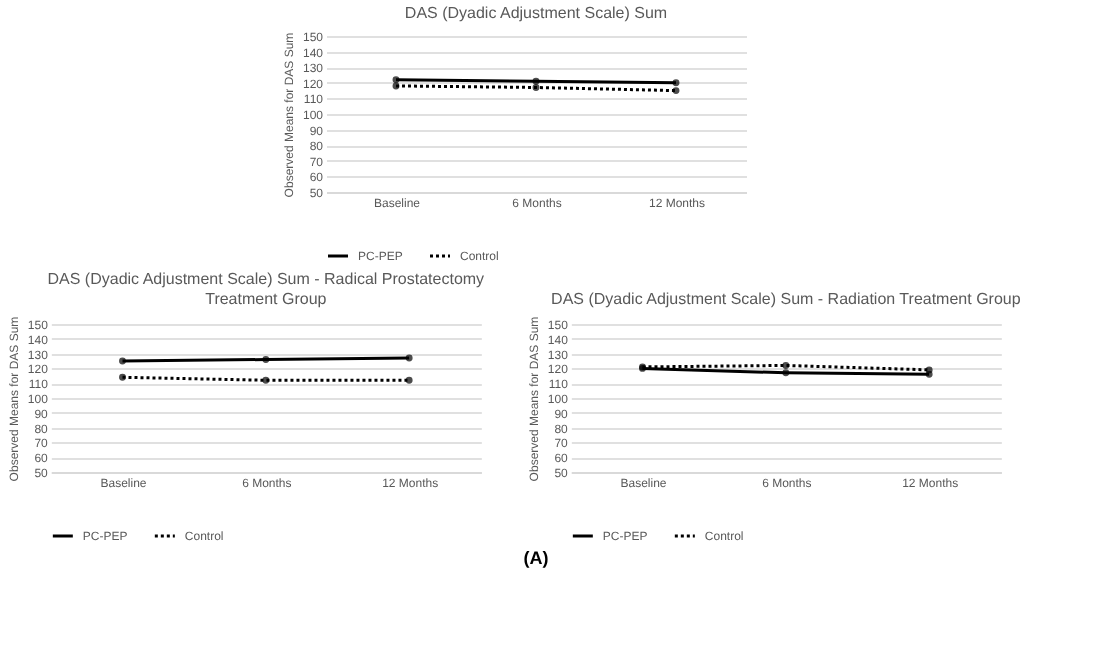 This screenshot has width=1100, height=664. I want to click on chart-title: DAS (Dyadic Adjustment Scale) Sum, so click(536, 13).